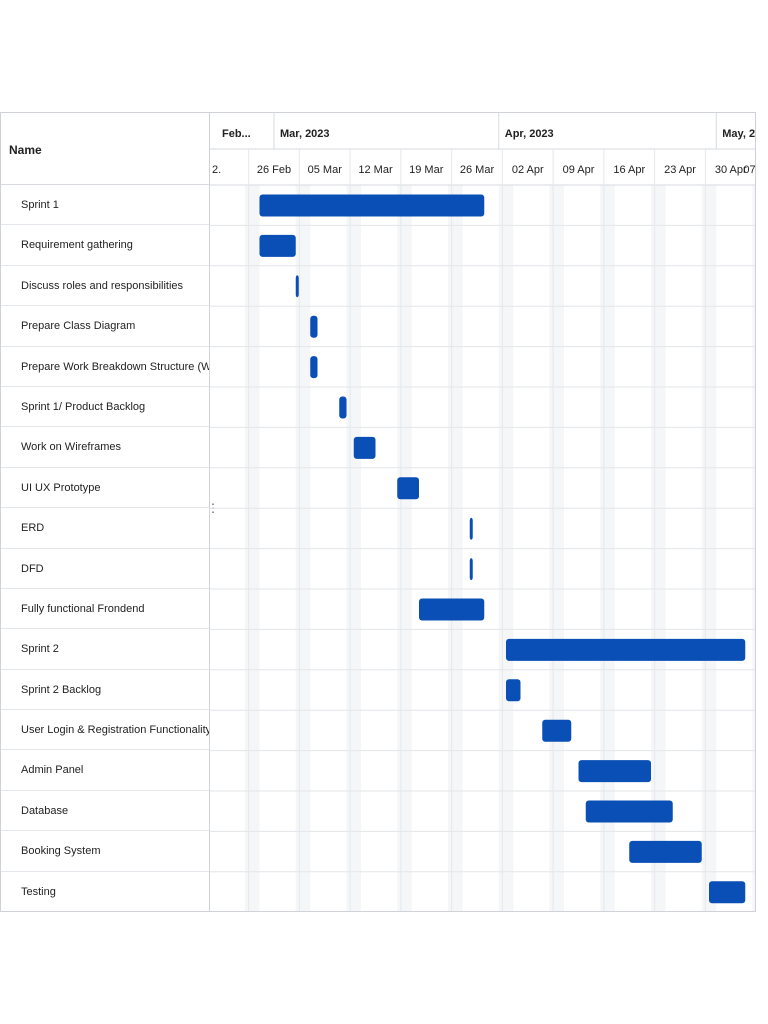 The image size is (768, 1024). Describe the element at coordinates (105, 367) in the screenshot. I see `task-name-row: Prepare Work Breakdown Structure (WBS)` at that location.